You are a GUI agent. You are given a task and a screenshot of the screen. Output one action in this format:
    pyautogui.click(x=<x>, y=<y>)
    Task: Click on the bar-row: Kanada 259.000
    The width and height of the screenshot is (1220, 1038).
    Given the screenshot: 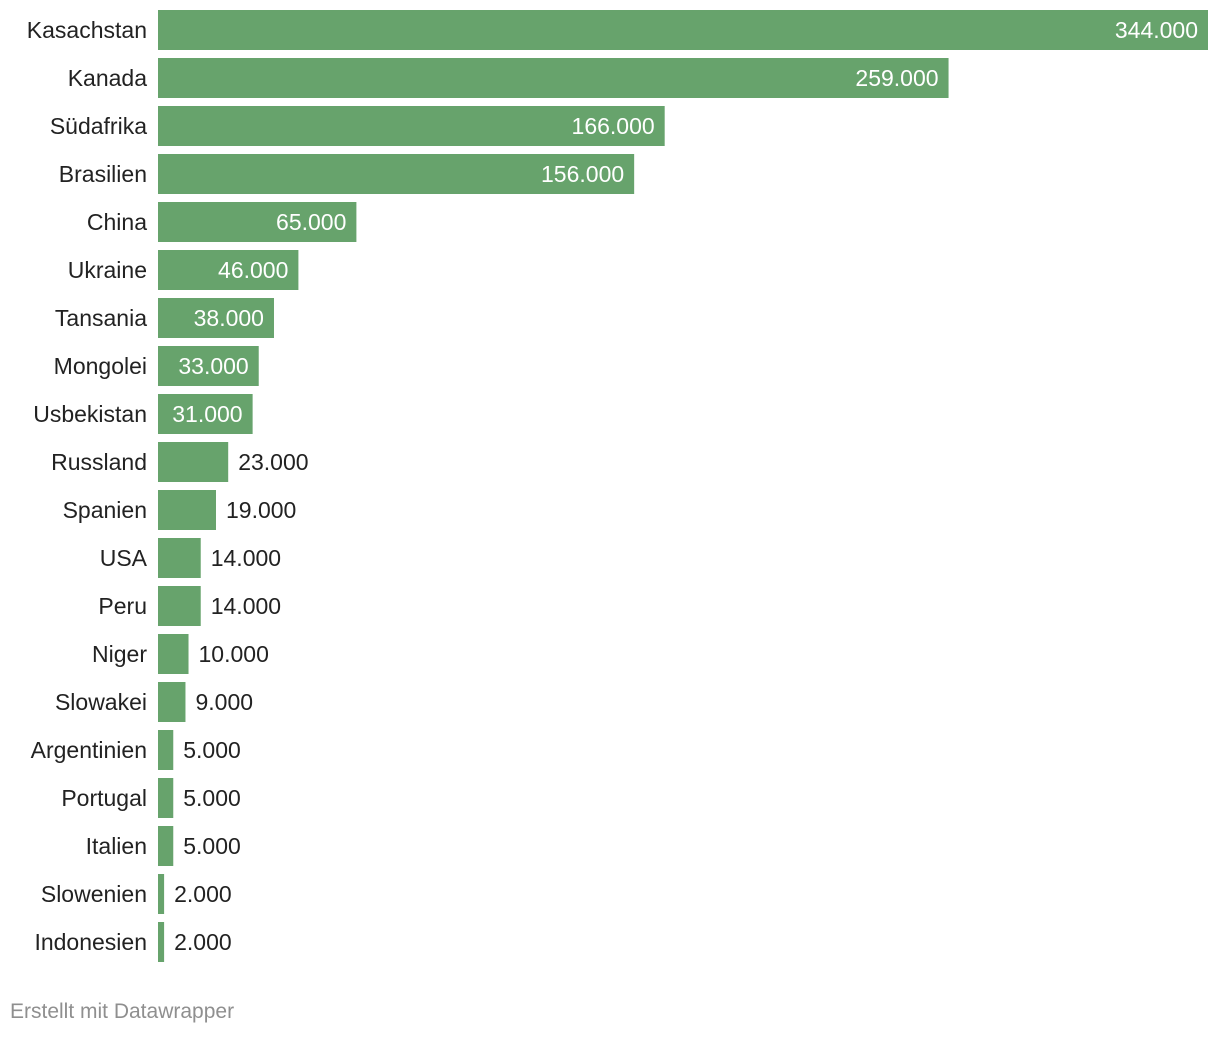 What is the action you would take?
    pyautogui.click(x=508, y=78)
    